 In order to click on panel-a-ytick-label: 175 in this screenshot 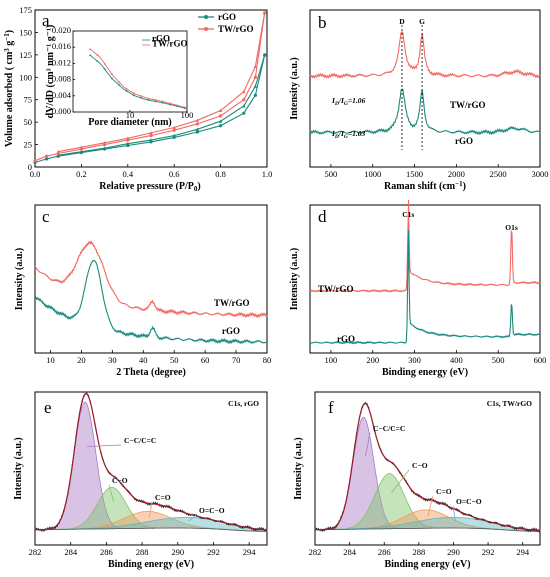, I will do `click(25, 10)`.